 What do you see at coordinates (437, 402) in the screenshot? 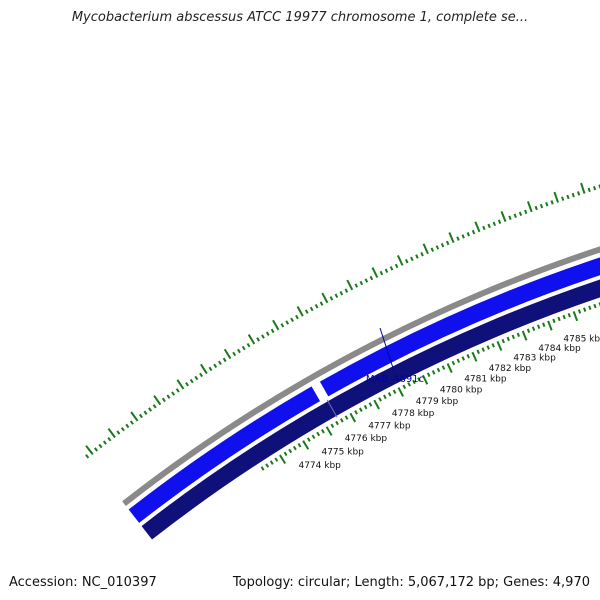
I see `scale-label: 4779 kbp` at bounding box center [437, 402].